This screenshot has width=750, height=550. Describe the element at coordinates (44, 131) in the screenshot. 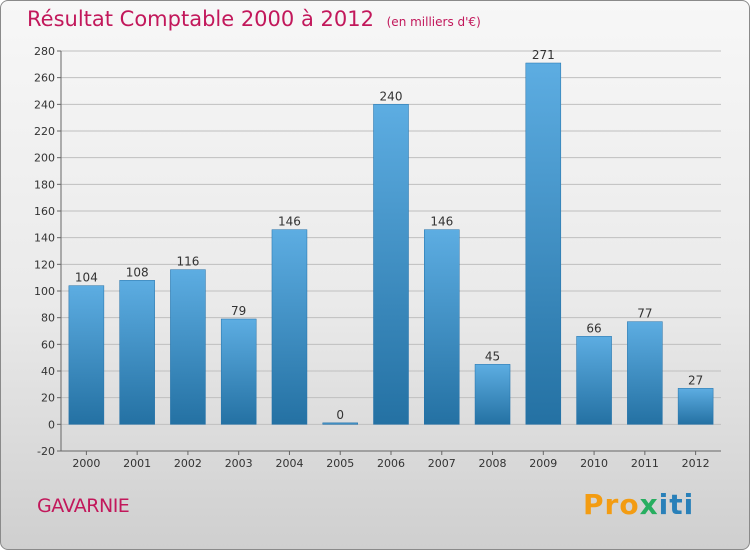

I see `y-tick-label: 220` at that location.